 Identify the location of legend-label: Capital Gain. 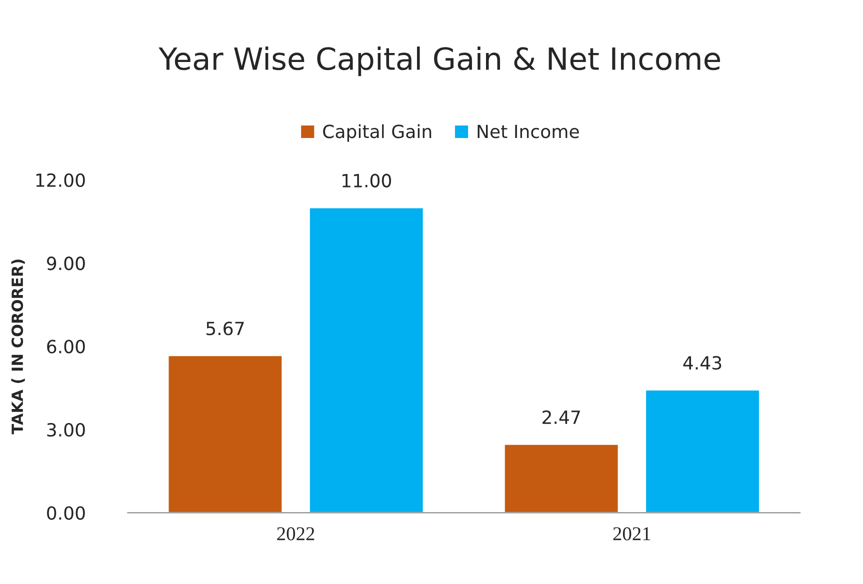
(377, 133).